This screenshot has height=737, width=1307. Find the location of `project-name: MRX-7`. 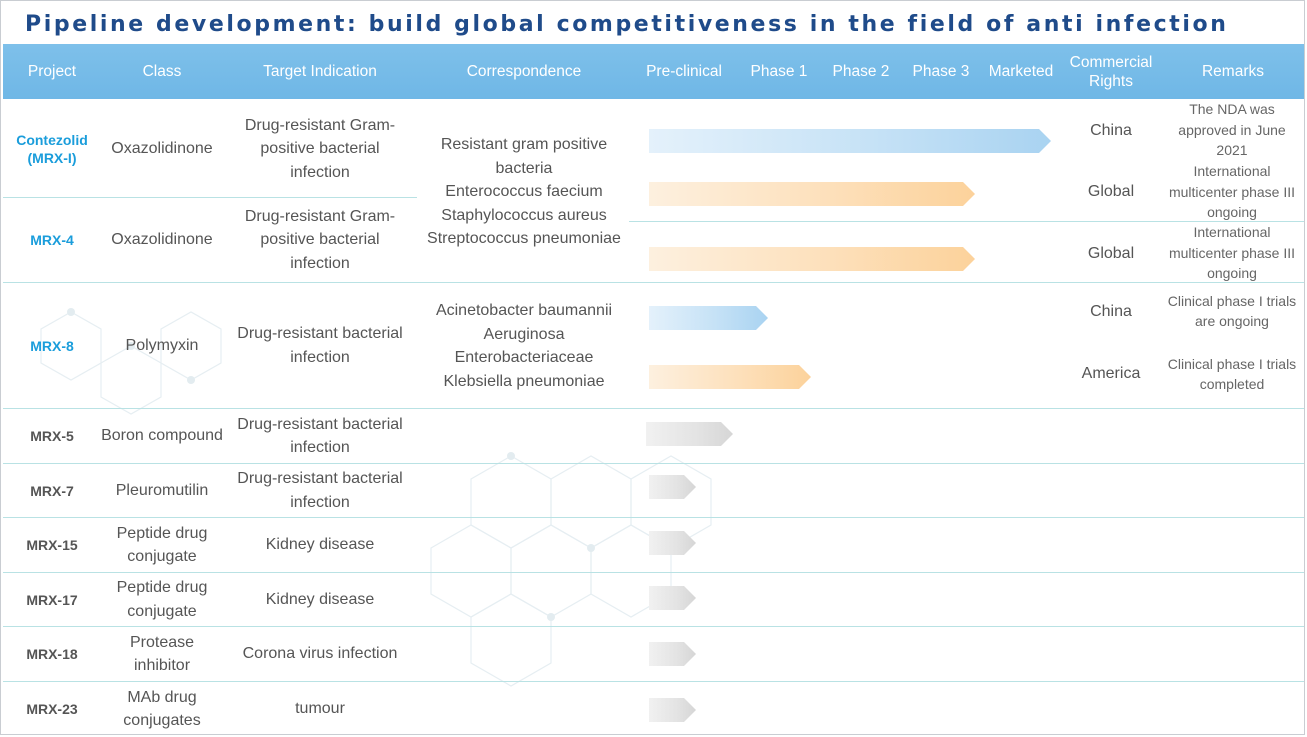

project-name: MRX-7 is located at coordinates (52, 490).